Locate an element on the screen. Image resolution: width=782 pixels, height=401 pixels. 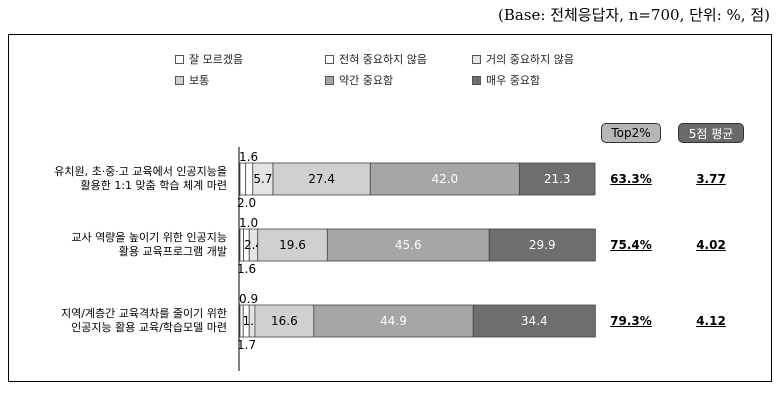
legend-label: 거의 중요하지 않음 is located at coordinates (530, 59).